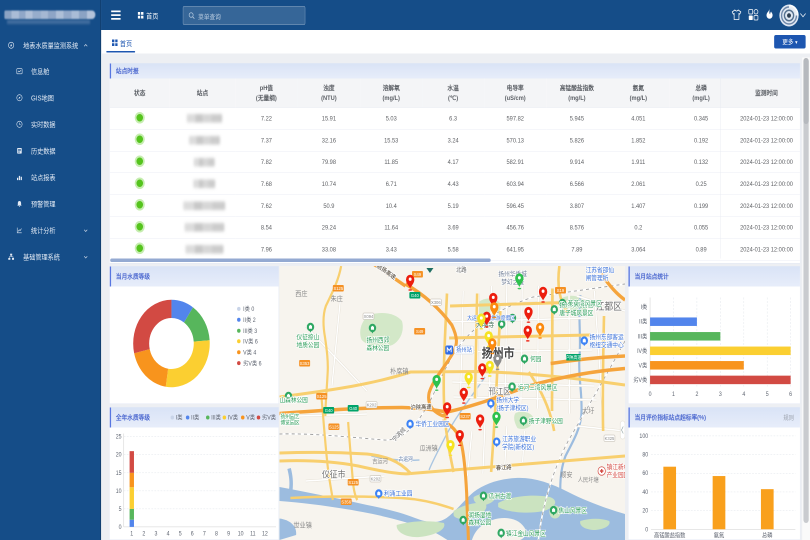  I want to click on svg-text: 9, so click(228, 534).